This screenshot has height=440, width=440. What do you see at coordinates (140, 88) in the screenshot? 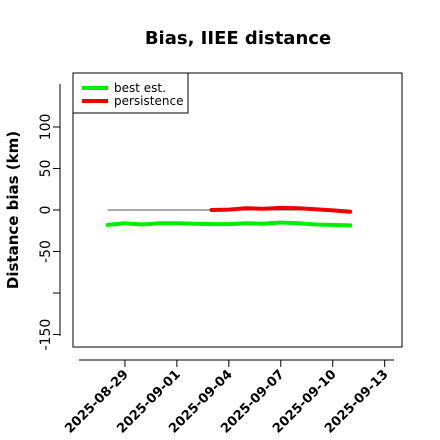
I see `legend-label-best-est: best est.` at bounding box center [140, 88].